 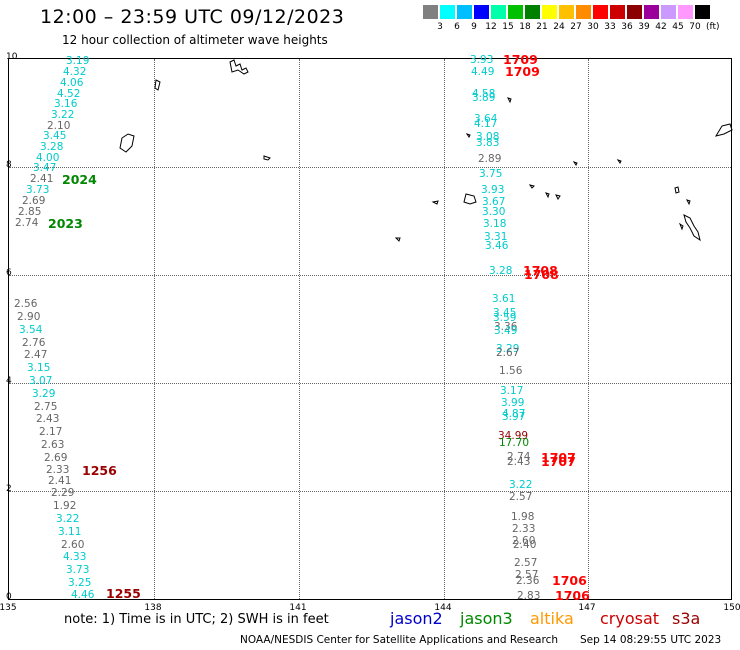 I want to click on wave-height-value: 3.47, so click(x=45, y=168).